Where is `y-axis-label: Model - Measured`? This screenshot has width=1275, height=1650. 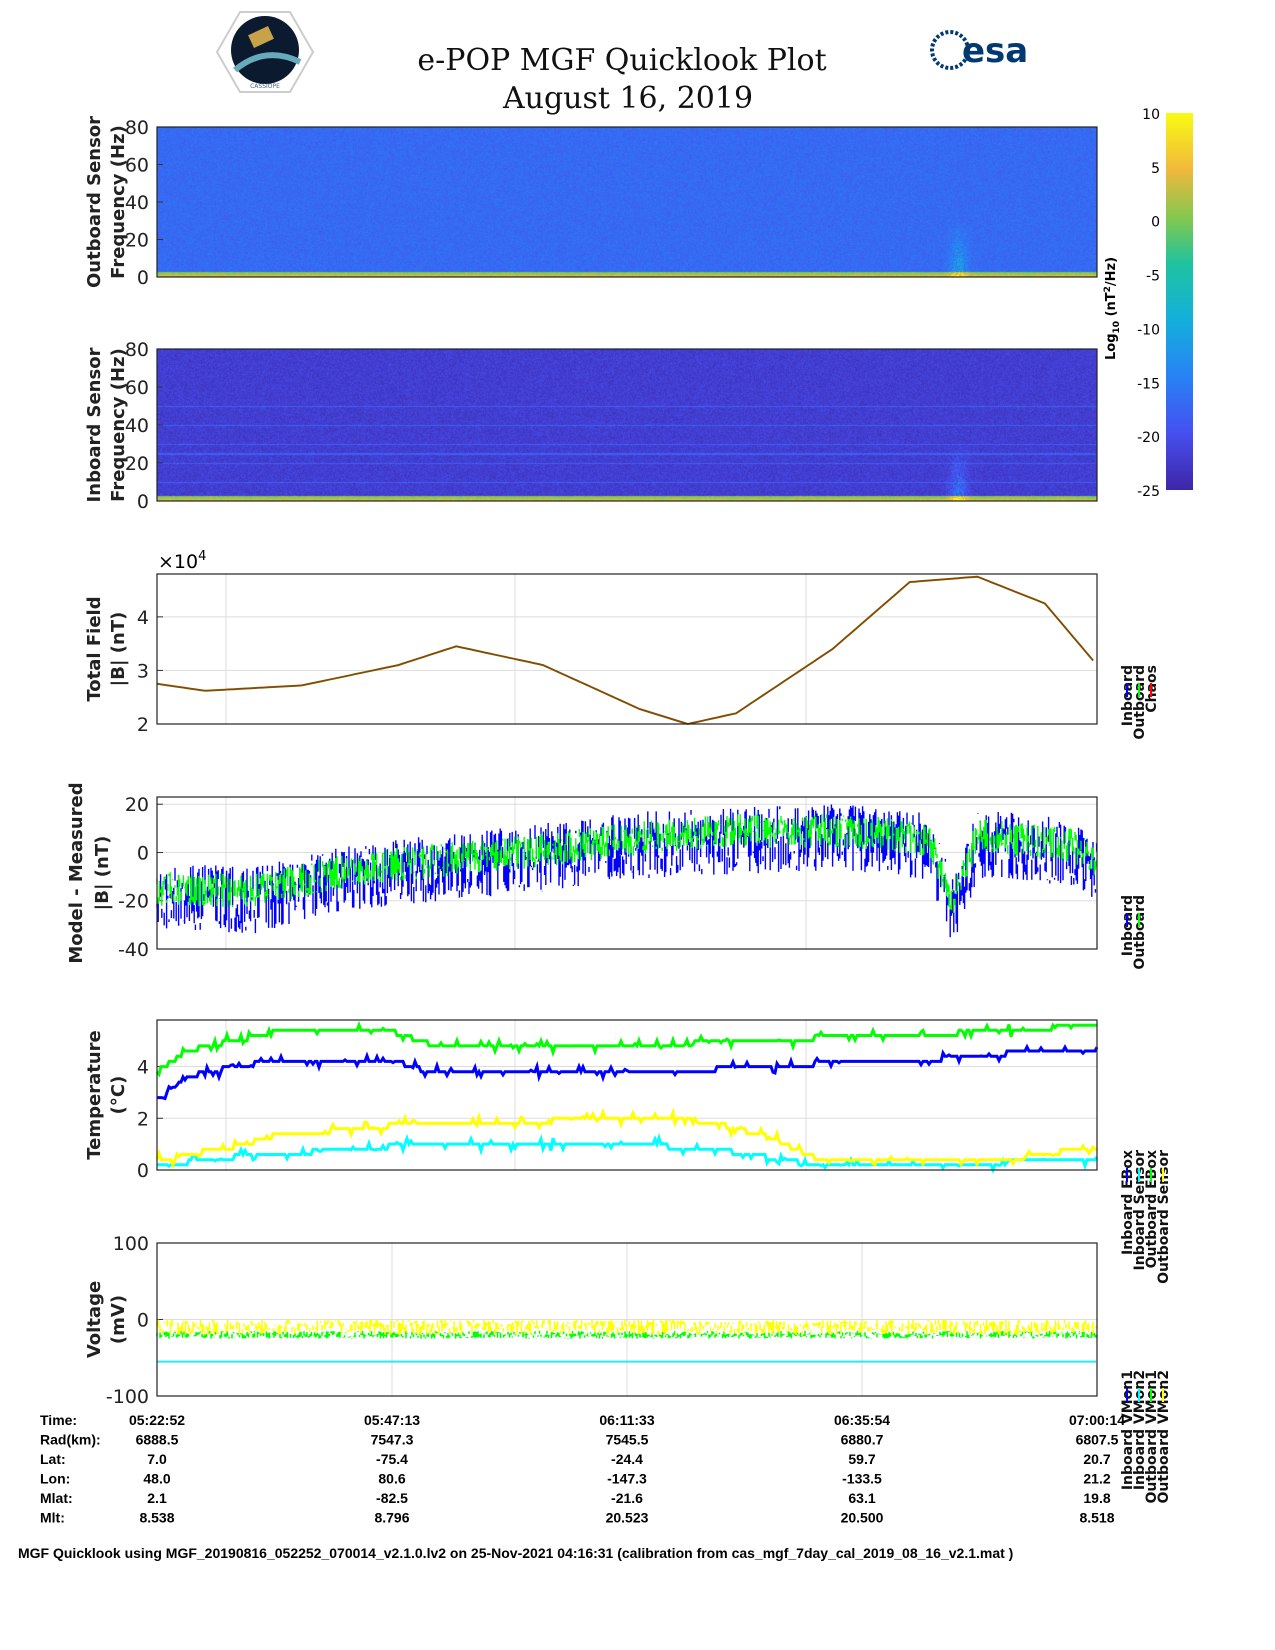
y-axis-label: Model - Measured is located at coordinates (76, 872).